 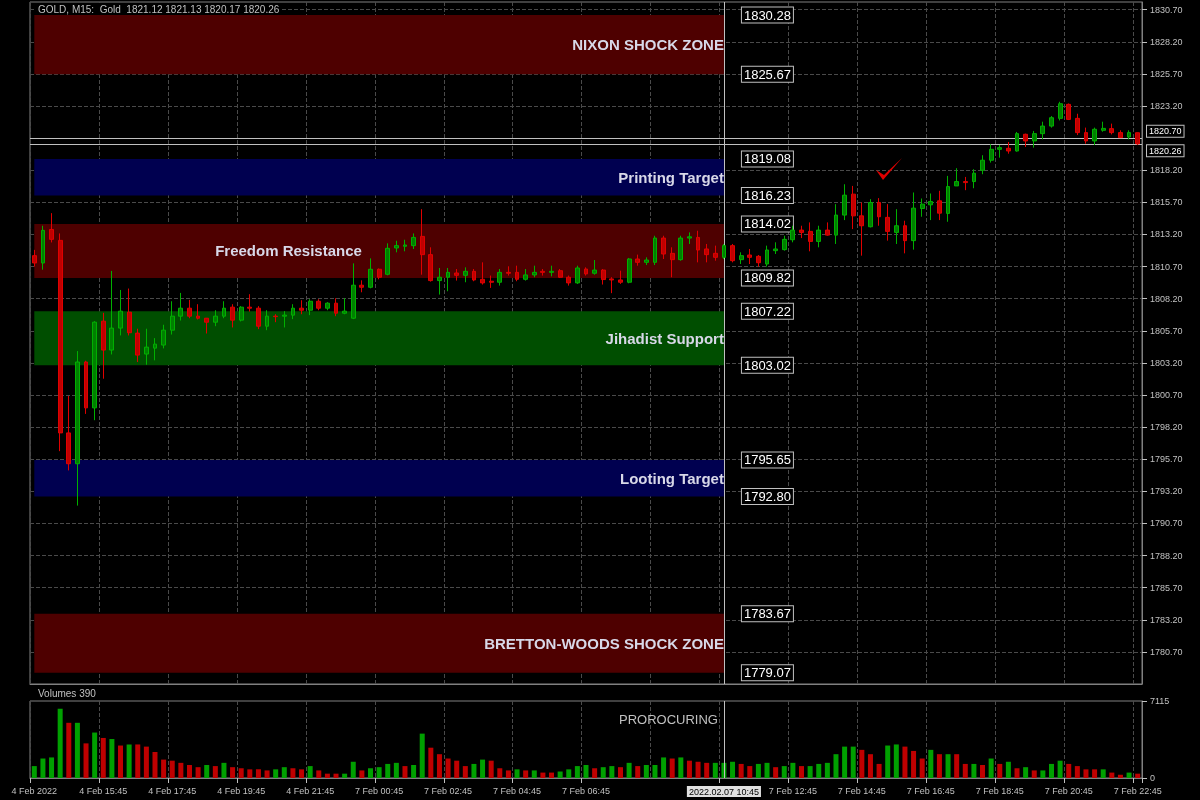 What do you see at coordinates (1165, 131) in the screenshot?
I see `ref-line-label: 1820.70` at bounding box center [1165, 131].